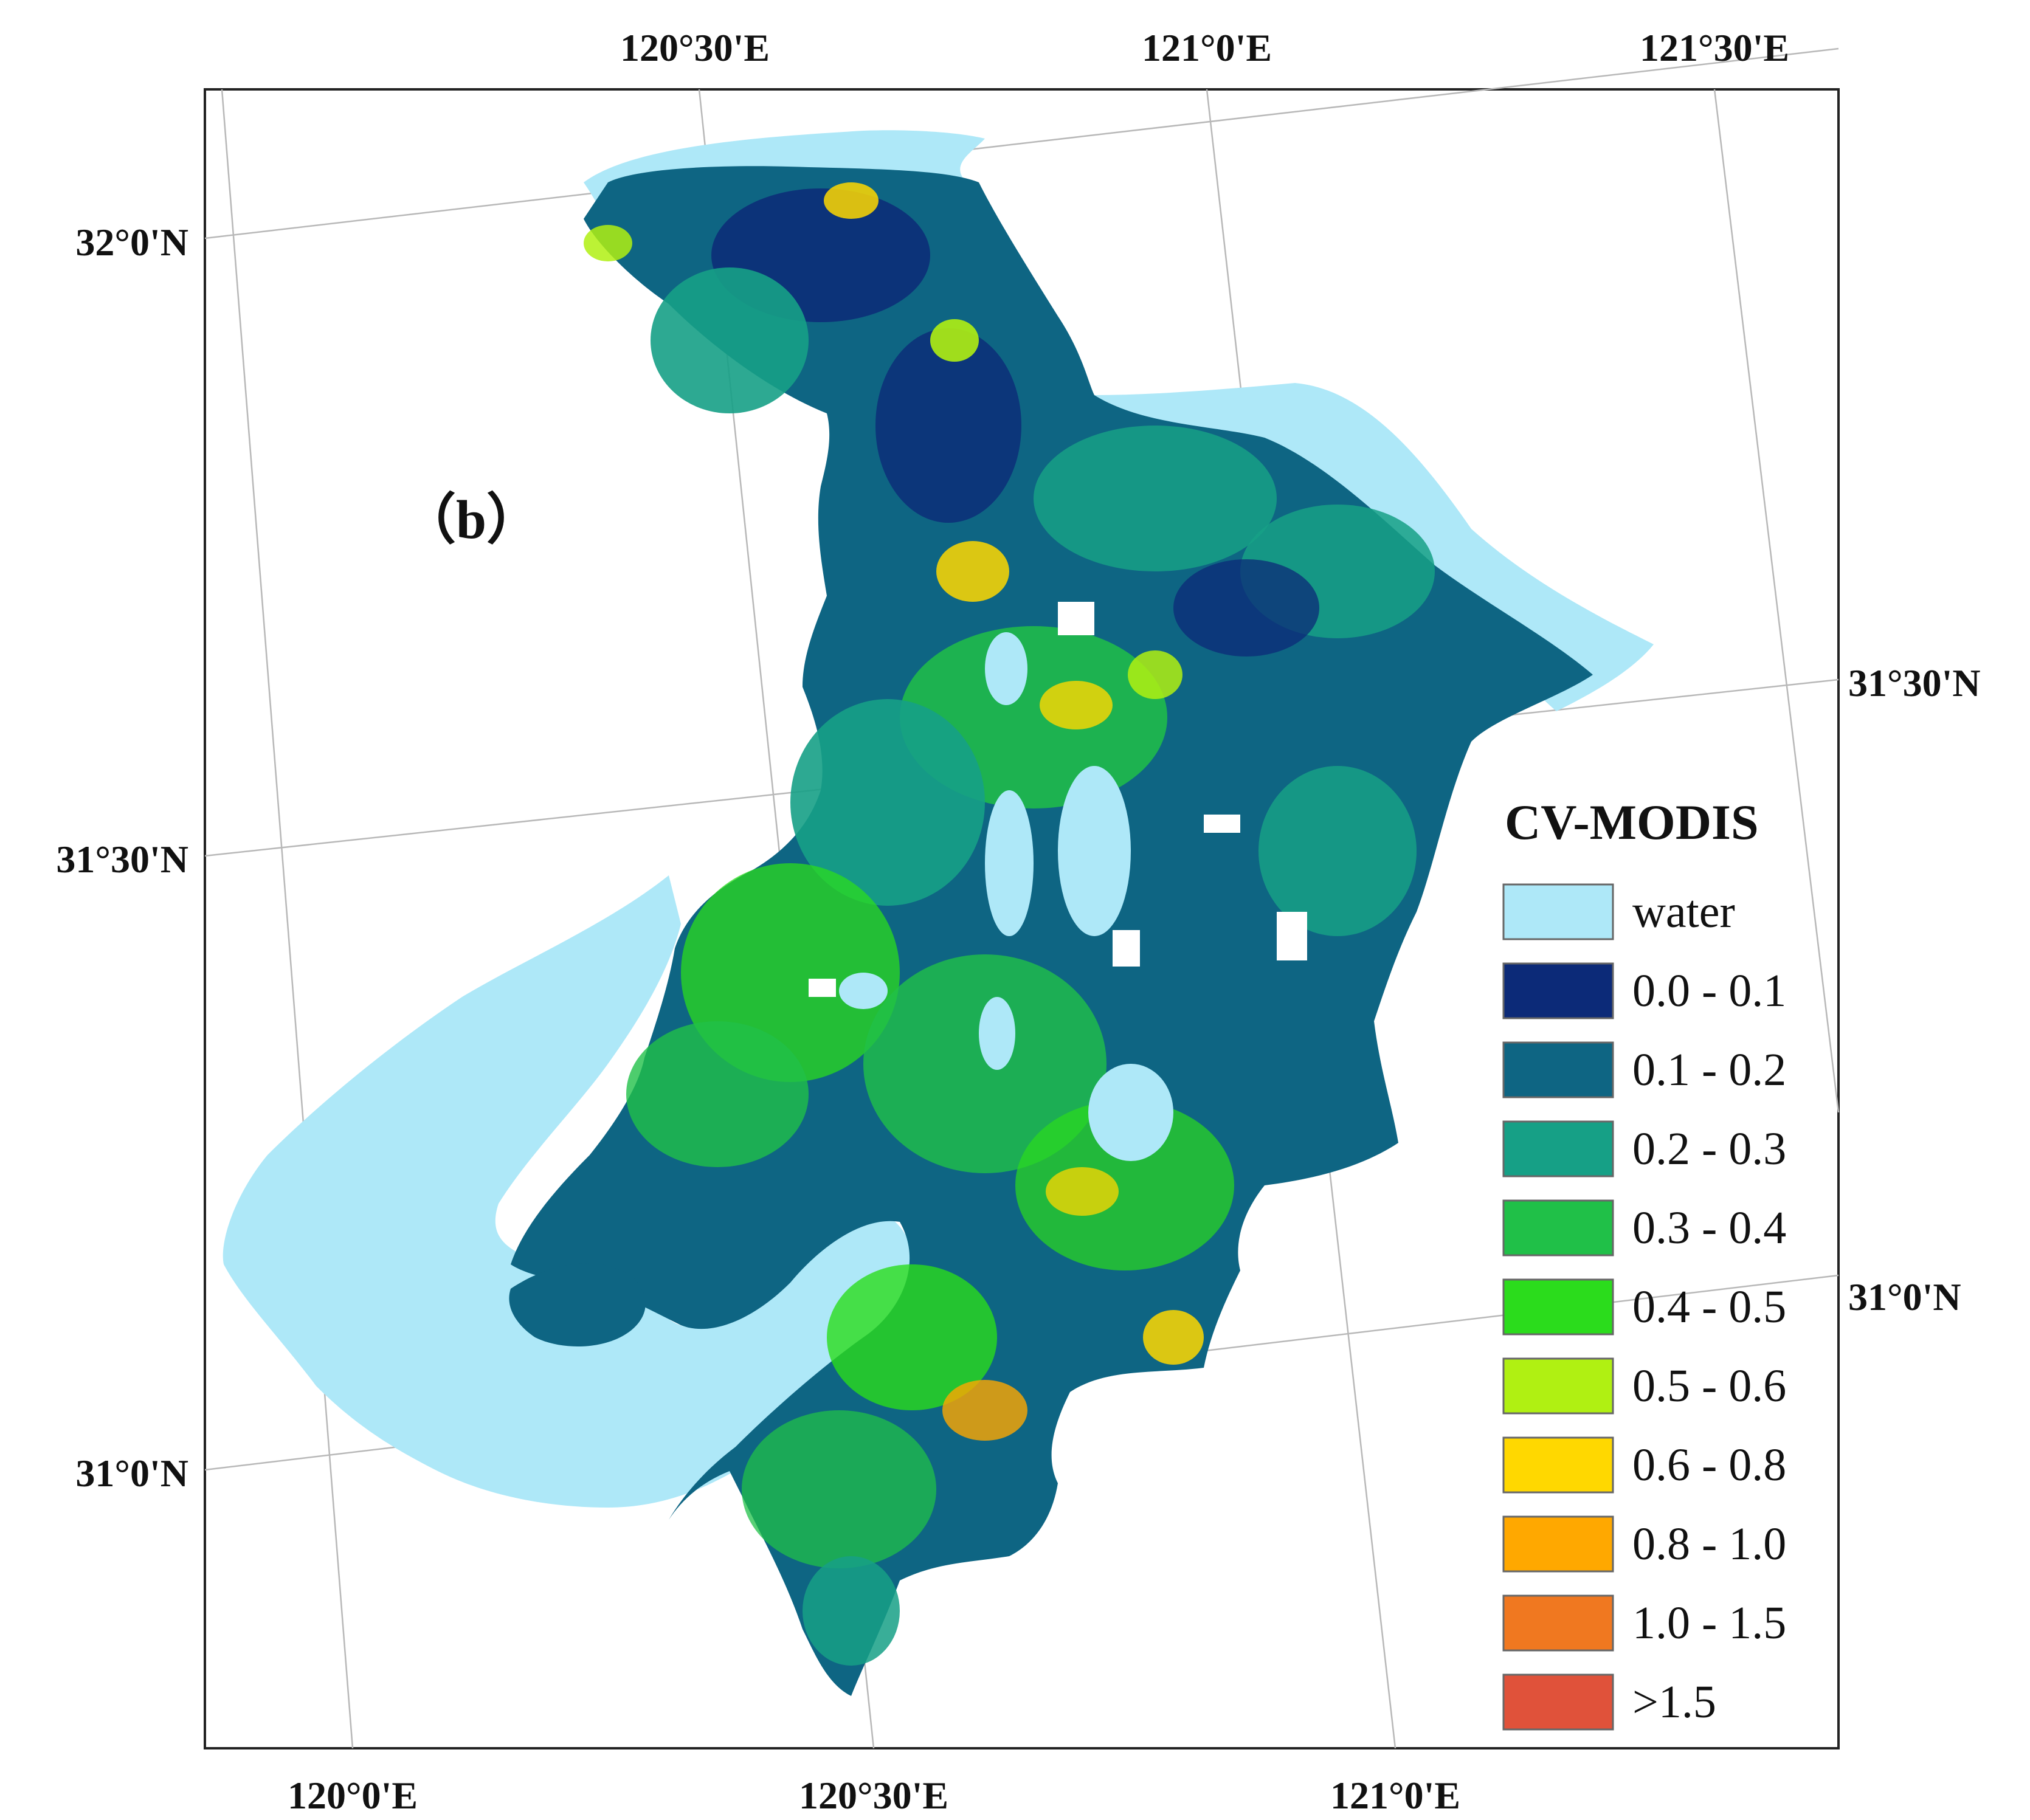  What do you see at coordinates (353, 1795) in the screenshot?
I see `bottom-label-120-0: 120°0'E` at bounding box center [353, 1795].